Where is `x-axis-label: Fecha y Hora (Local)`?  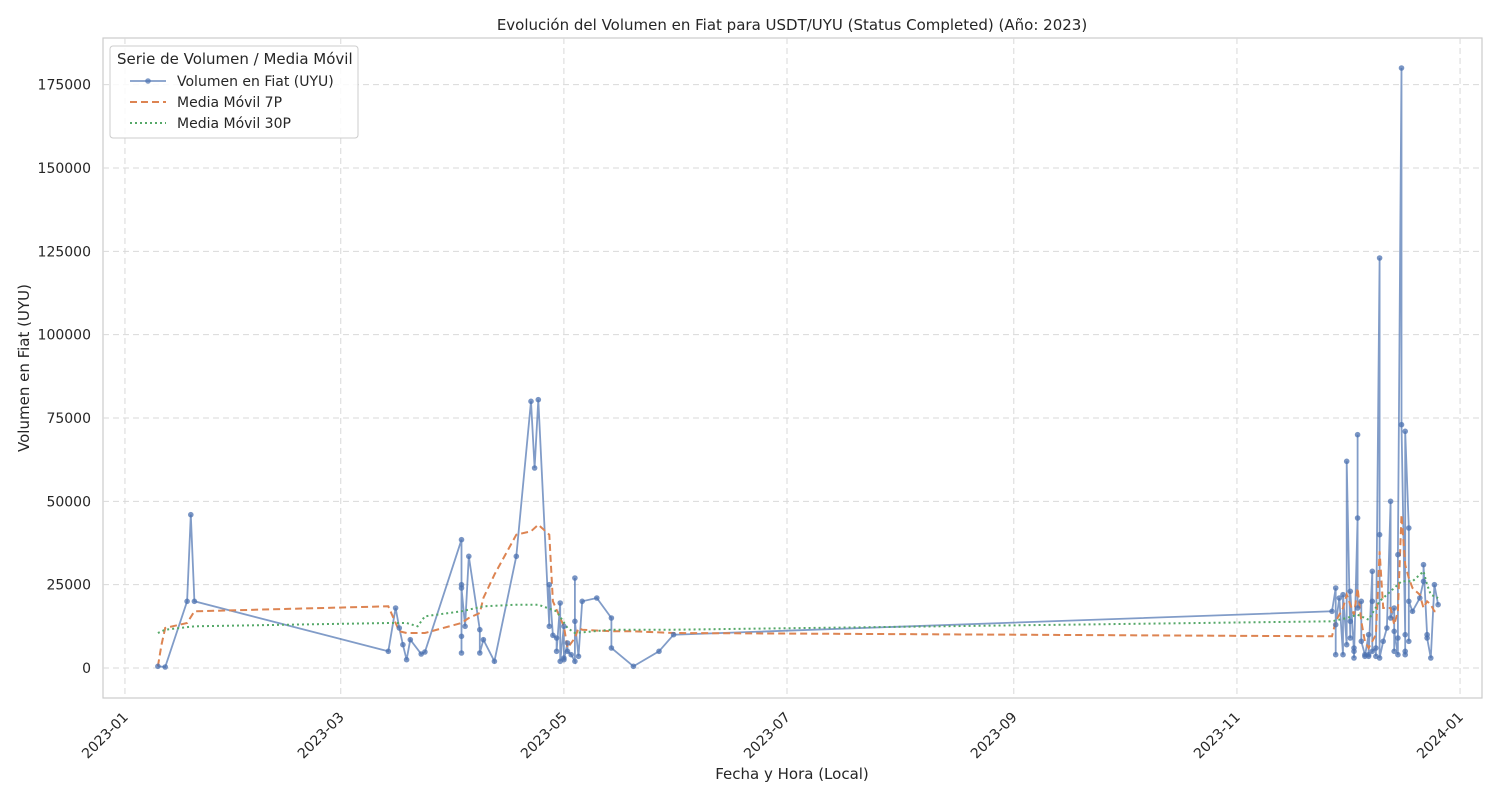
x-axis-label: Fecha y Hora (Local) is located at coordinates (792, 774).